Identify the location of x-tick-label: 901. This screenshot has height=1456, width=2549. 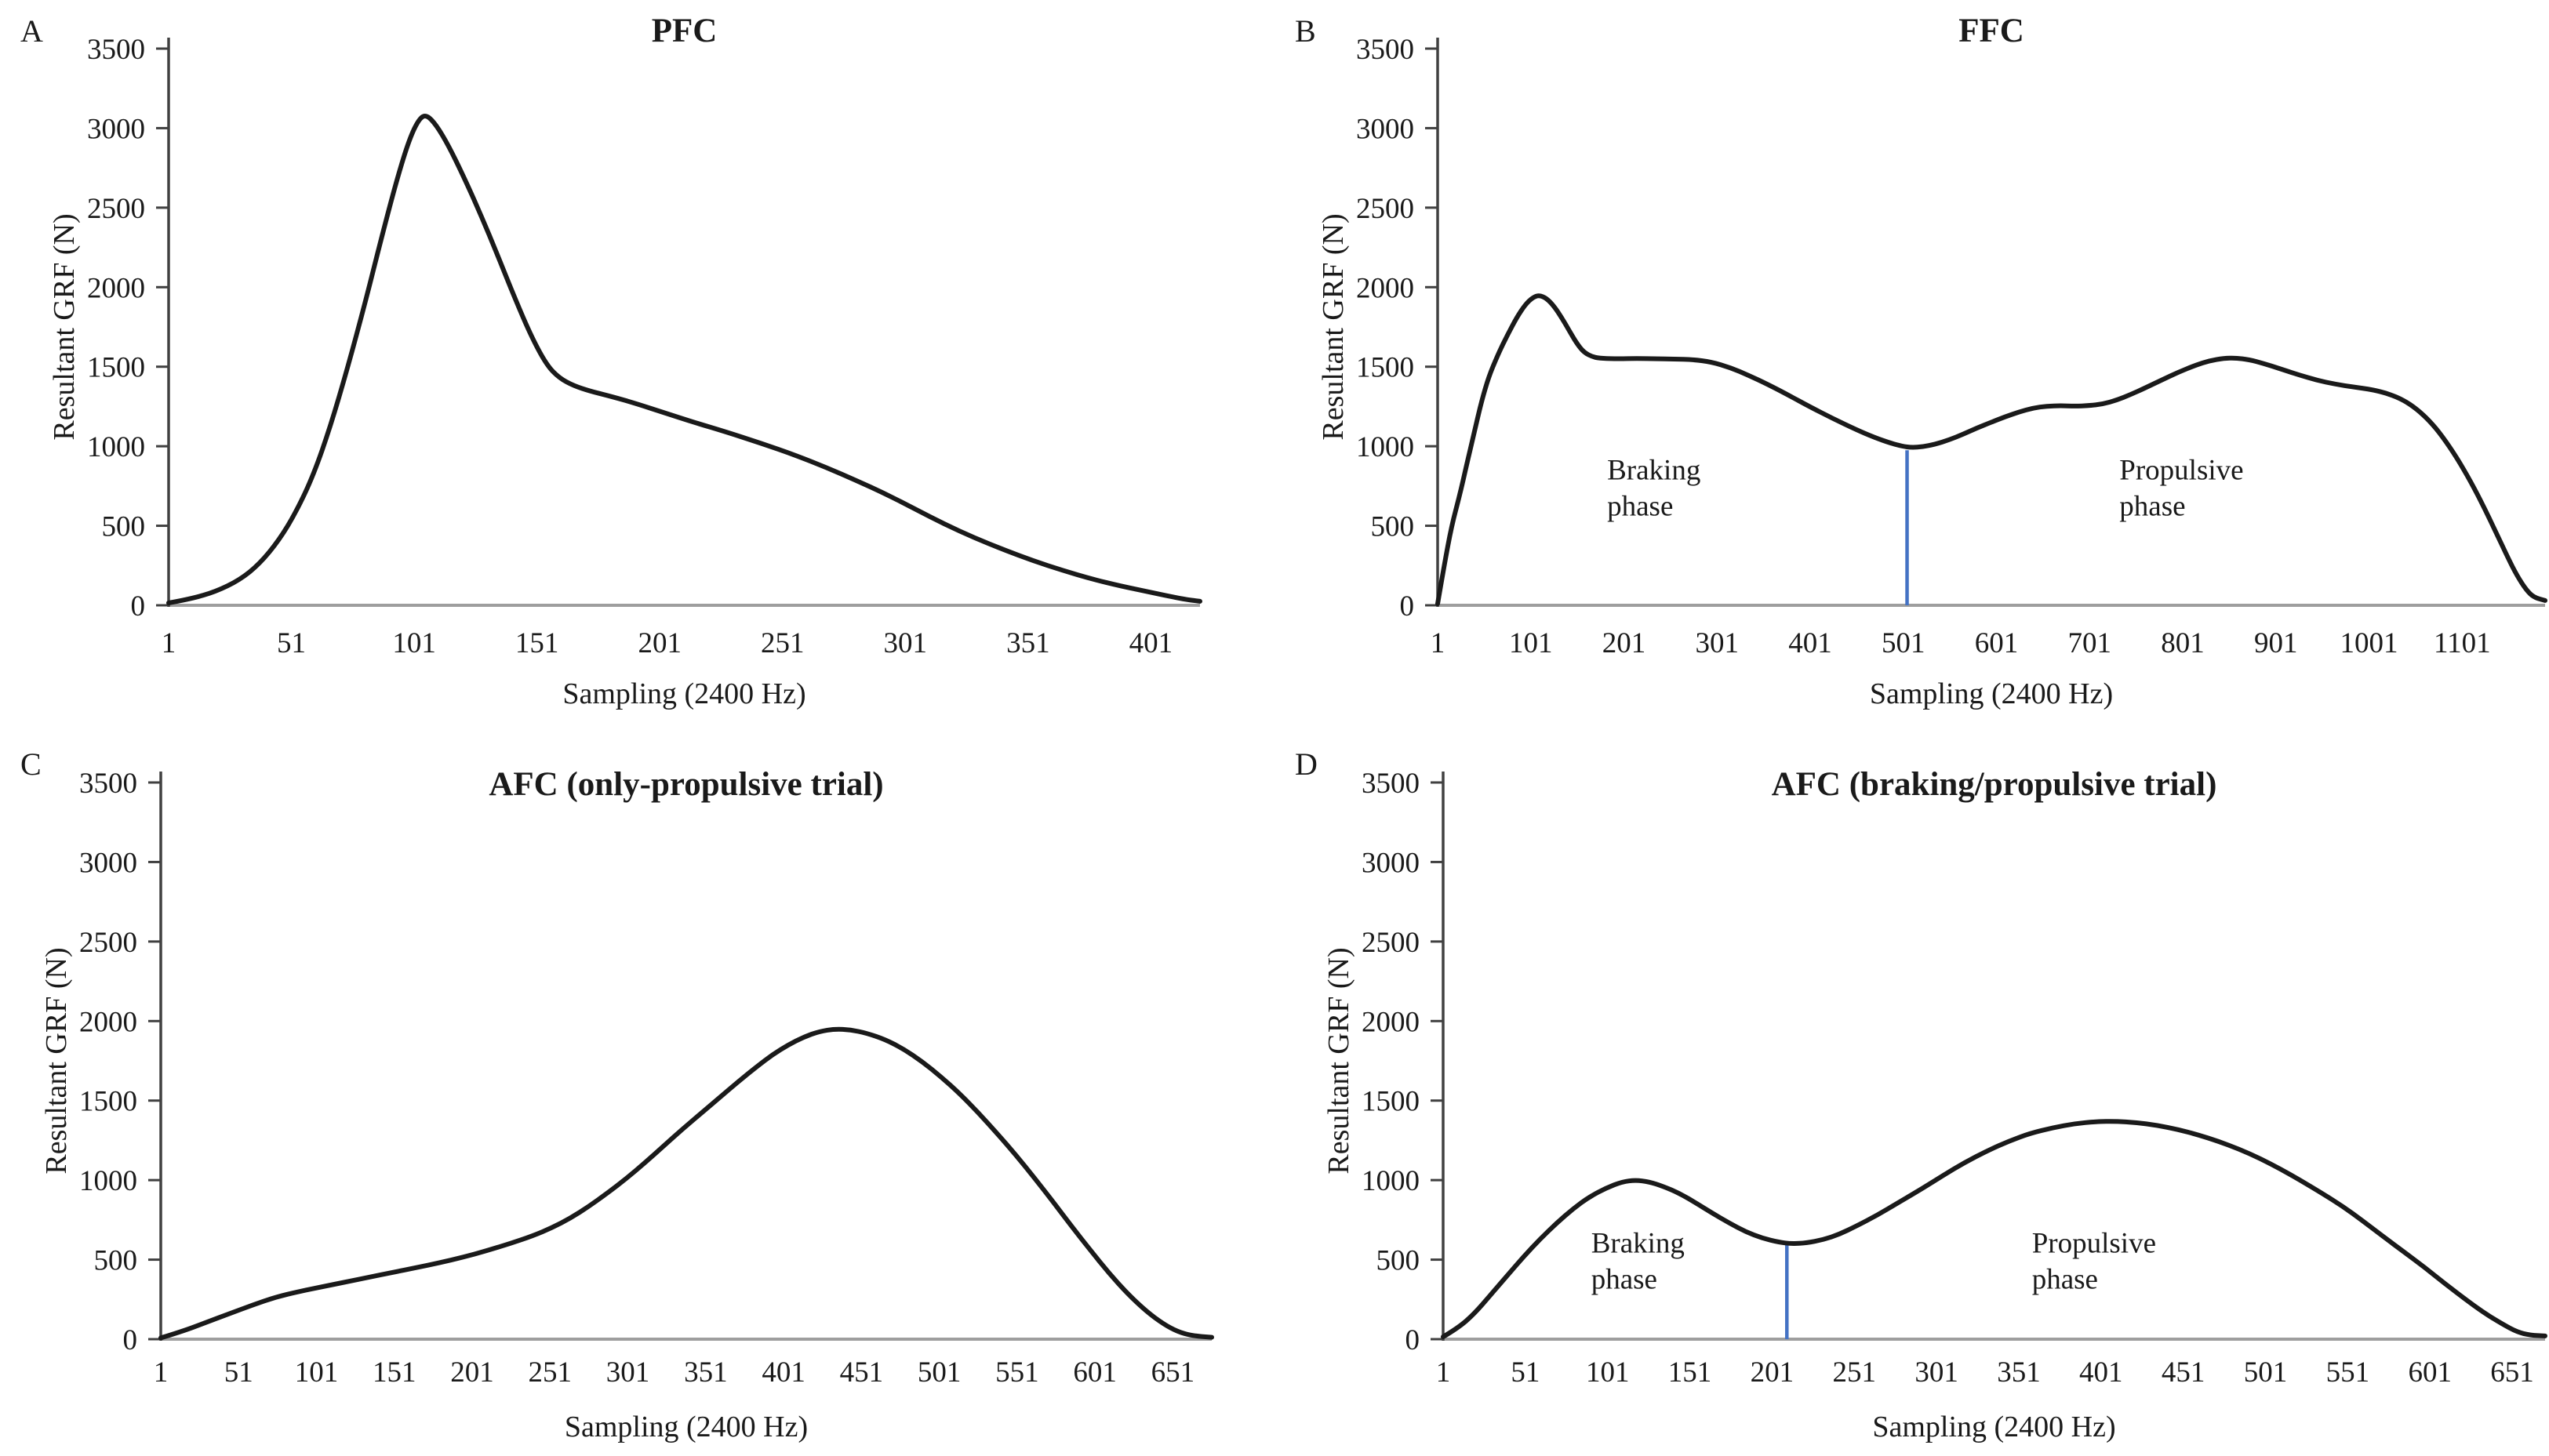
(2276, 643).